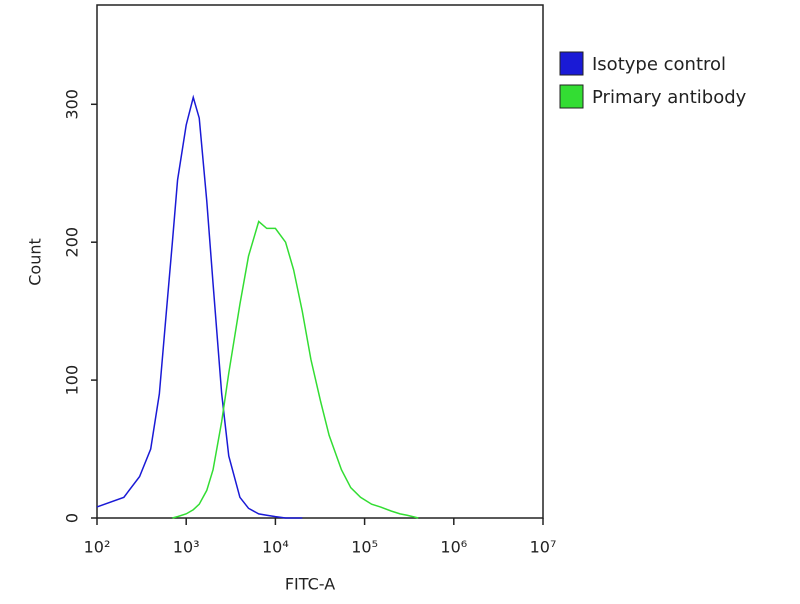  What do you see at coordinates (310, 584) in the screenshot?
I see `x-axis-label: FITC-A` at bounding box center [310, 584].